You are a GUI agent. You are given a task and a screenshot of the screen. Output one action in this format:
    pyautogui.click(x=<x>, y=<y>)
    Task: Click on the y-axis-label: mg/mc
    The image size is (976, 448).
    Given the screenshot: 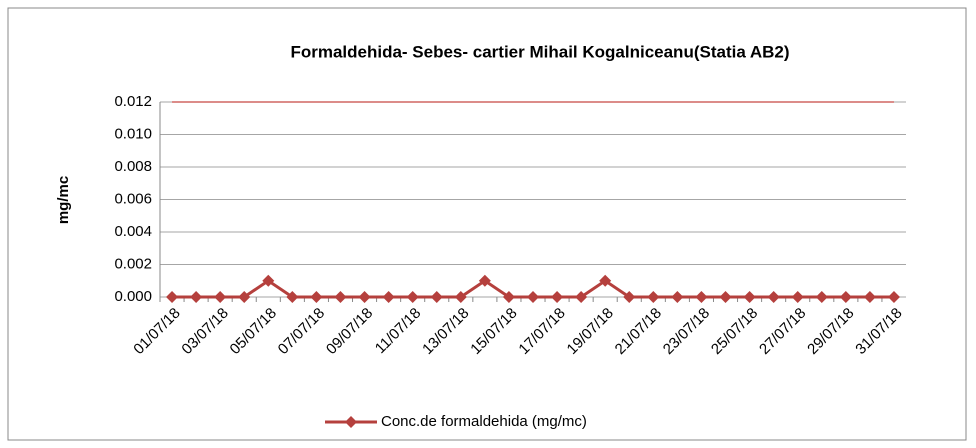 What is the action you would take?
    pyautogui.click(x=63, y=200)
    